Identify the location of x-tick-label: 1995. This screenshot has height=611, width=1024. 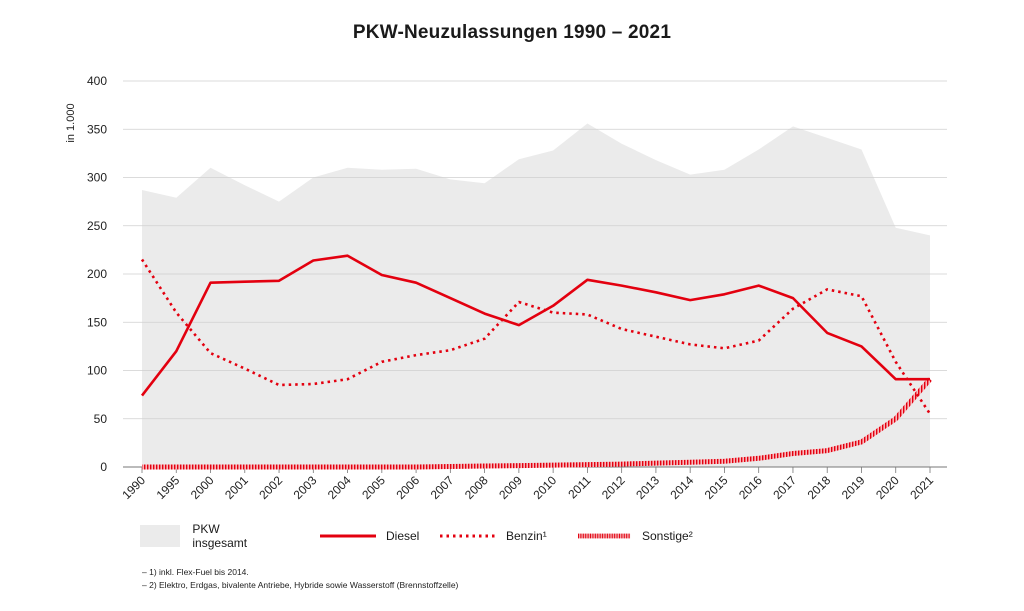
(168, 487).